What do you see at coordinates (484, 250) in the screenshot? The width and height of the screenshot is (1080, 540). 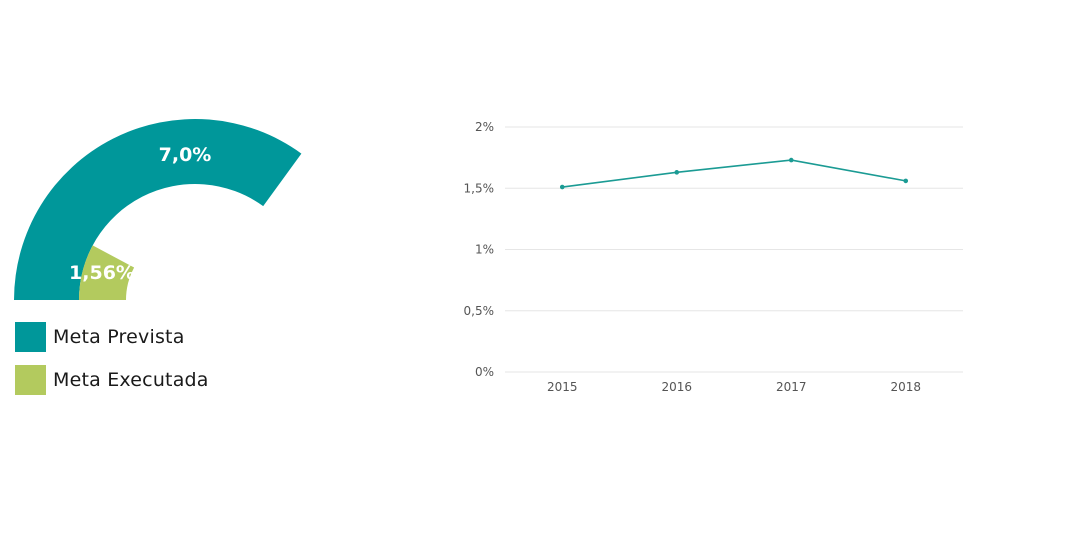 I see `y-tick-label: 1%` at bounding box center [484, 250].